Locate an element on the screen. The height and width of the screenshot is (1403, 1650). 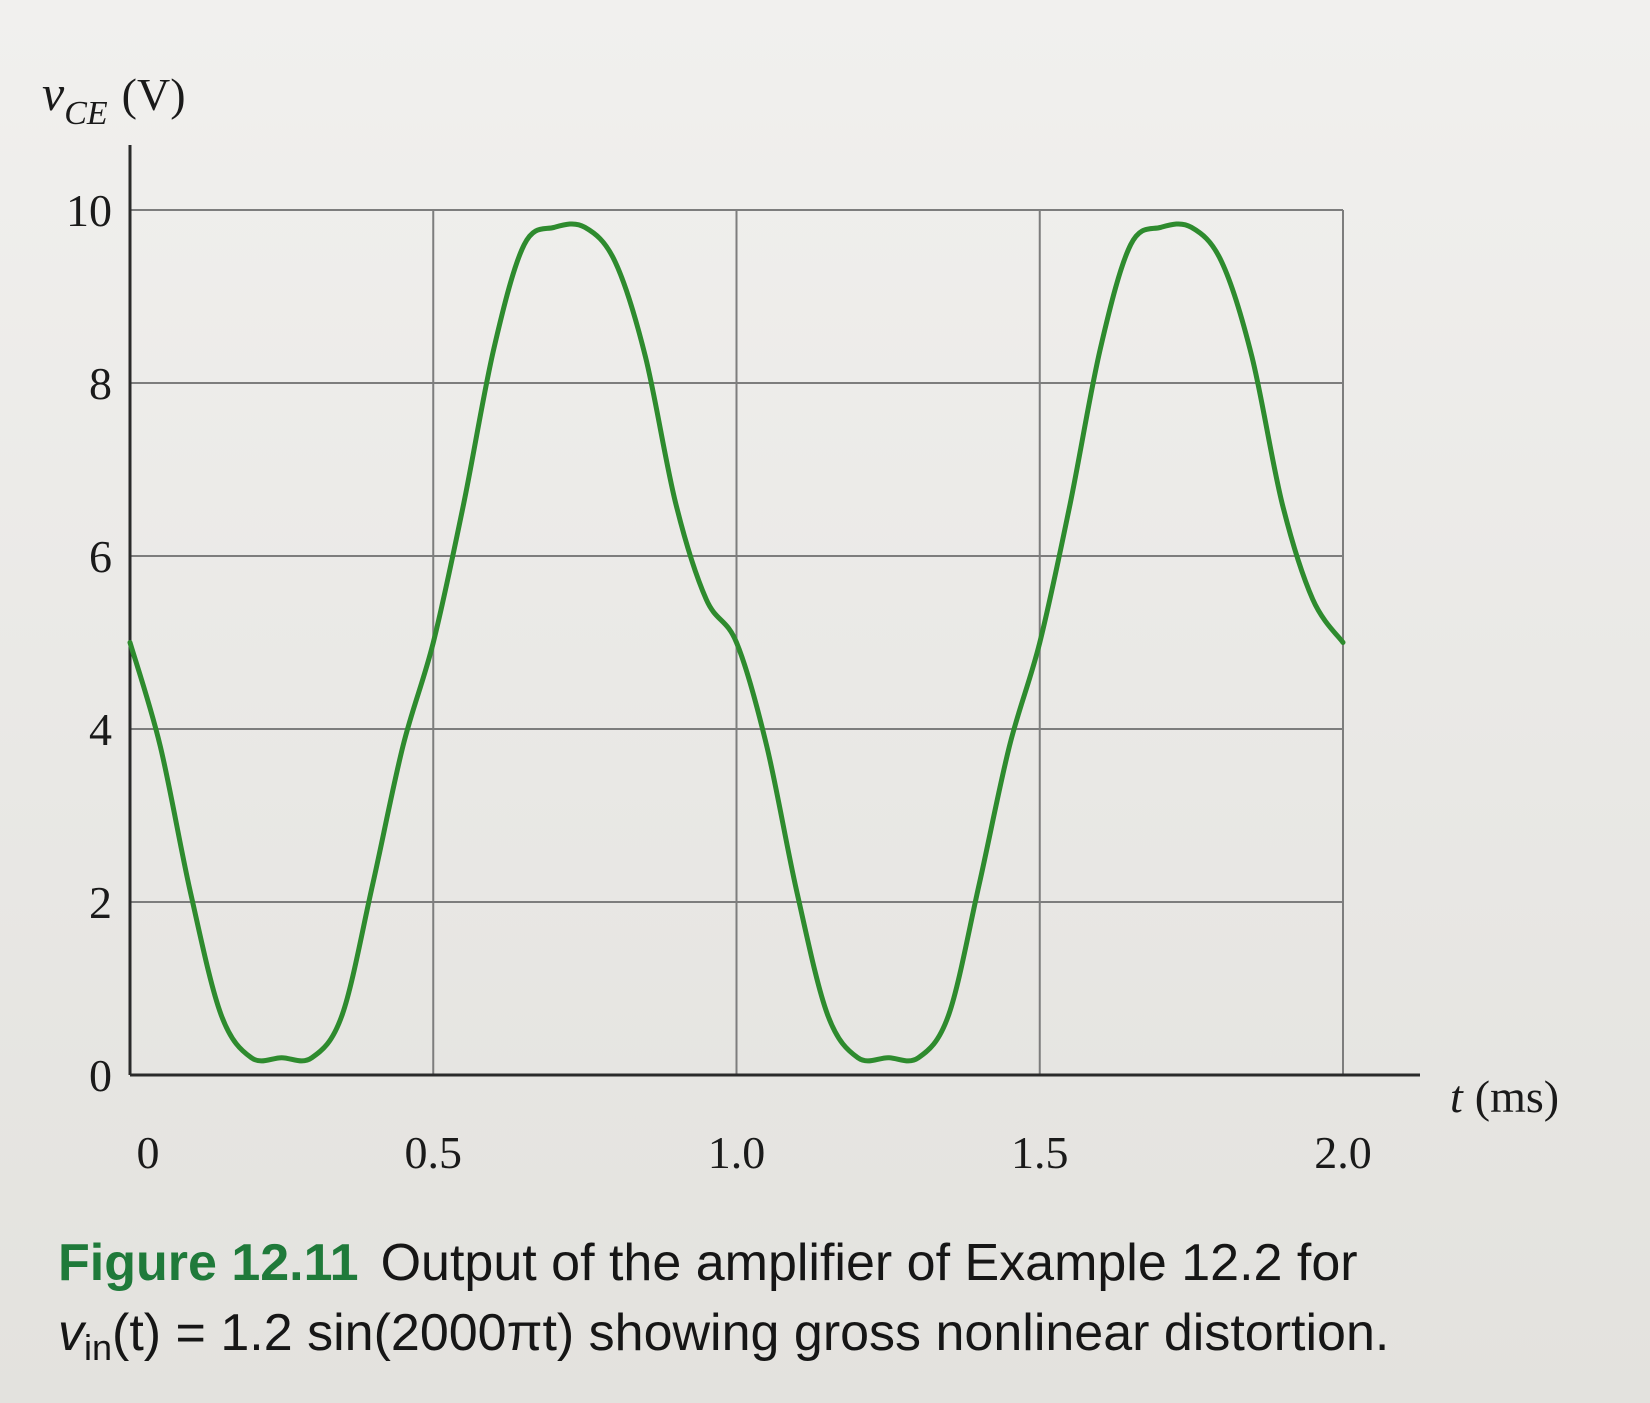
y-tick-label: 0 is located at coordinates (100, 1075).